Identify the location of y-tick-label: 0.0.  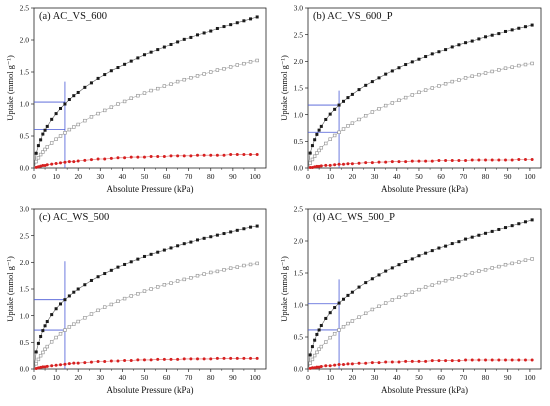
(25, 168).